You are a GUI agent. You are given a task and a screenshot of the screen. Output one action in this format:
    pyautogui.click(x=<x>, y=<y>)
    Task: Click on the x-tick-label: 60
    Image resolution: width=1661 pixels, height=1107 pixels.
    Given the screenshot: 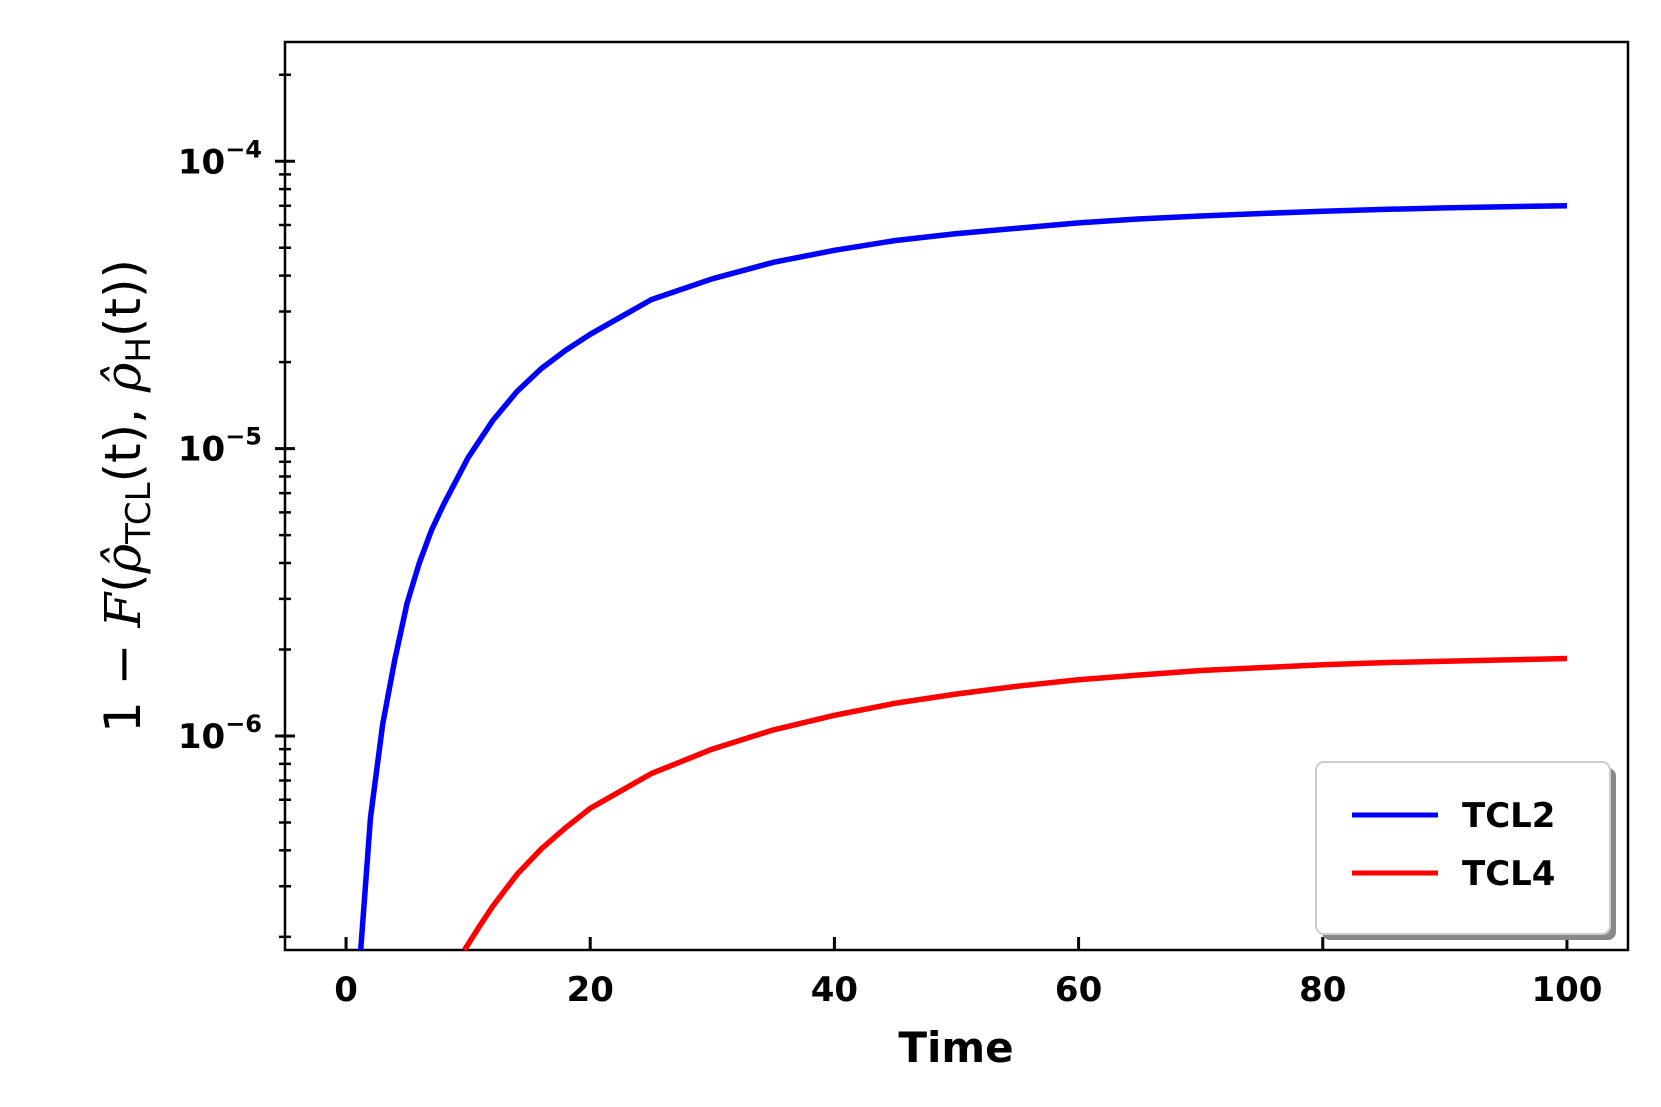 What is the action you would take?
    pyautogui.click(x=1078, y=990)
    